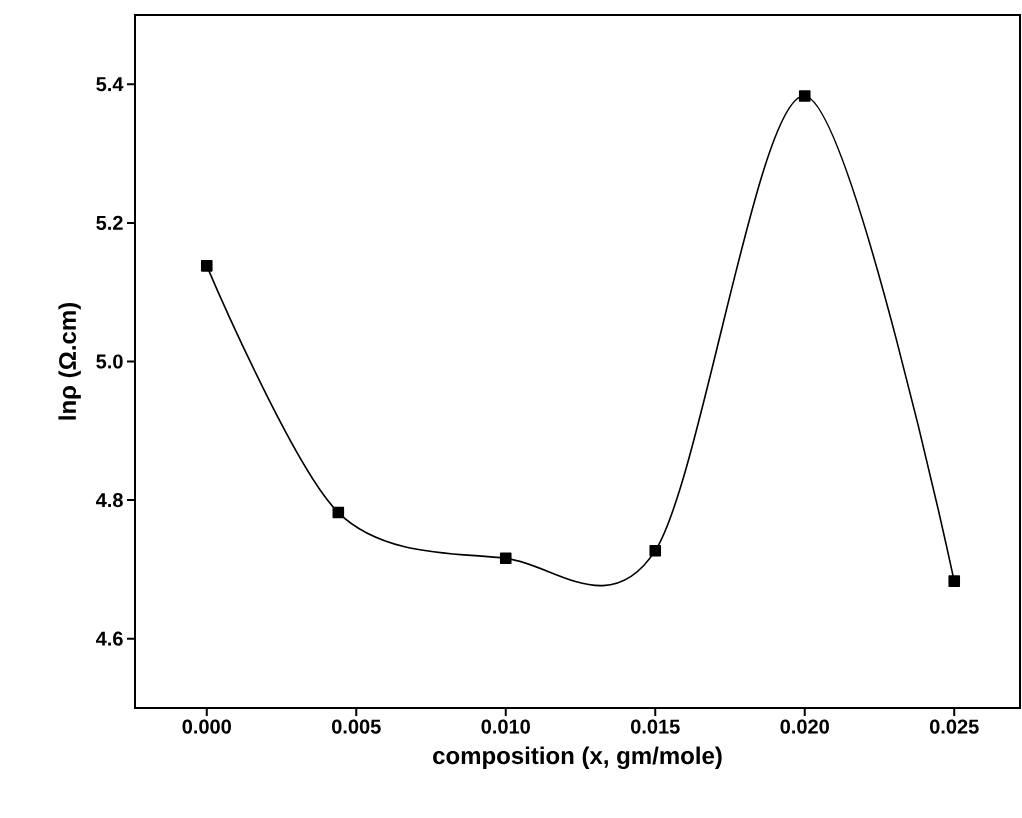 The image size is (1022, 818). I want to click on x-tick-label: 0.010, so click(505, 726).